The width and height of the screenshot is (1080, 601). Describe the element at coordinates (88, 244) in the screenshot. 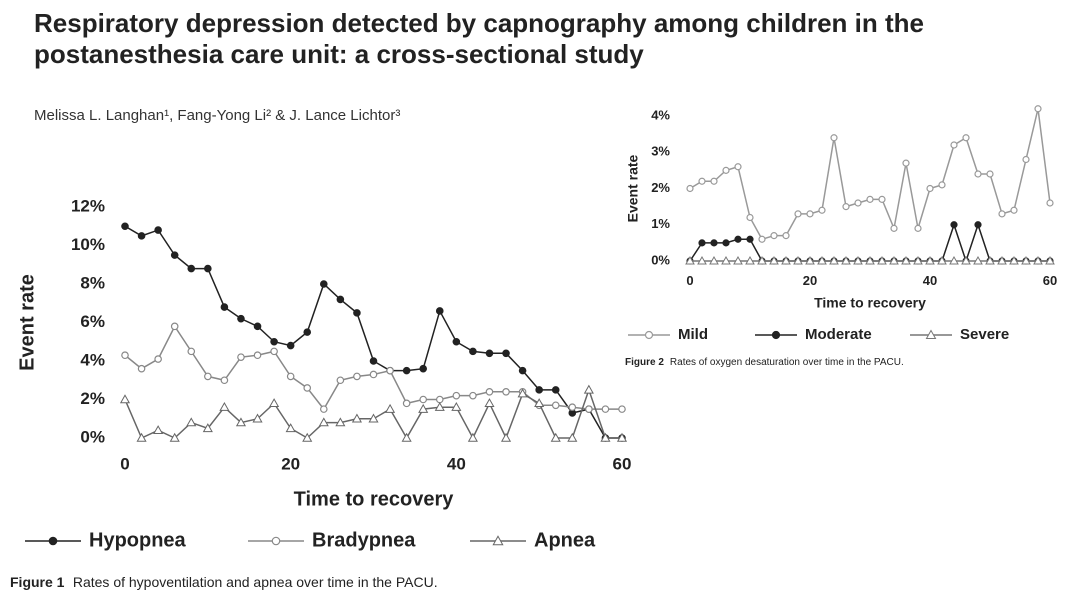

I see `y-tick-label: 10%` at that location.